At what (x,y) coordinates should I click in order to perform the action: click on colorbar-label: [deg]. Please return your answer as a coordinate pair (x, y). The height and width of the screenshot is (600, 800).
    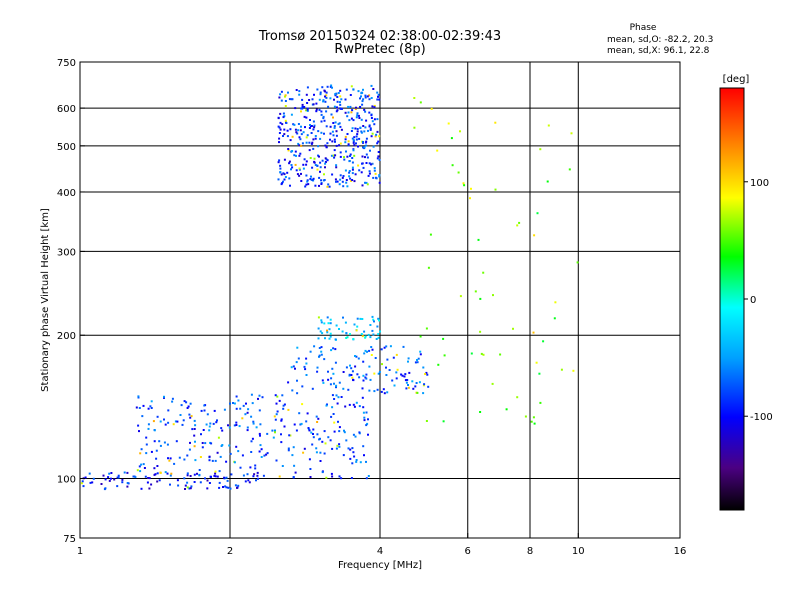
    Looking at the image, I should click on (736, 79).